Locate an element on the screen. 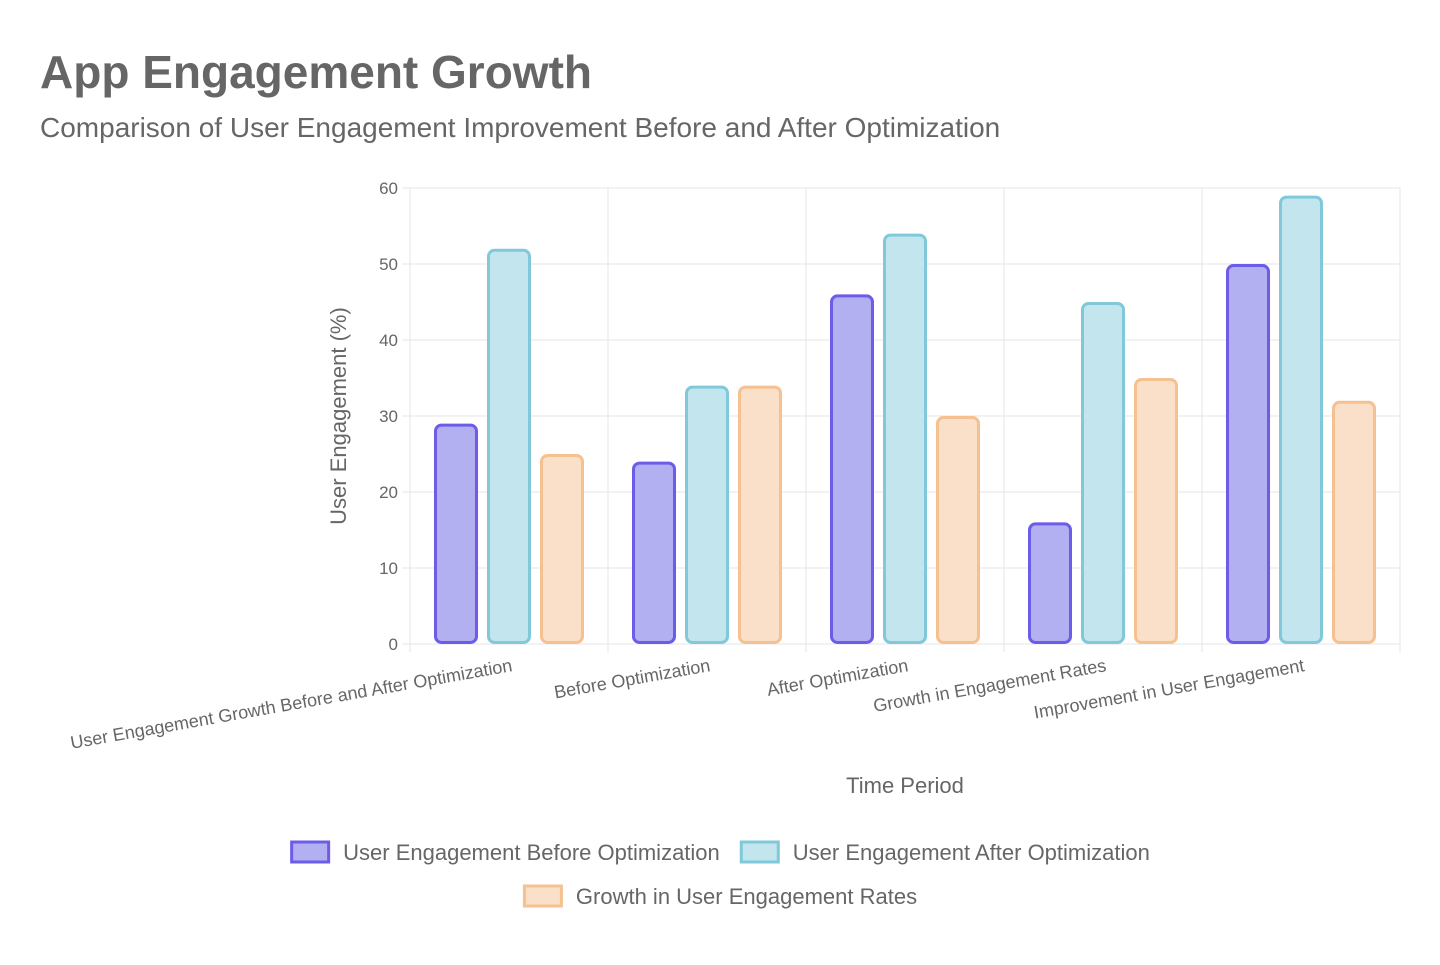 This screenshot has height=965, width=1440. y-axis-ticks: 0 10 20 30 40 50 60 is located at coordinates (388, 416).